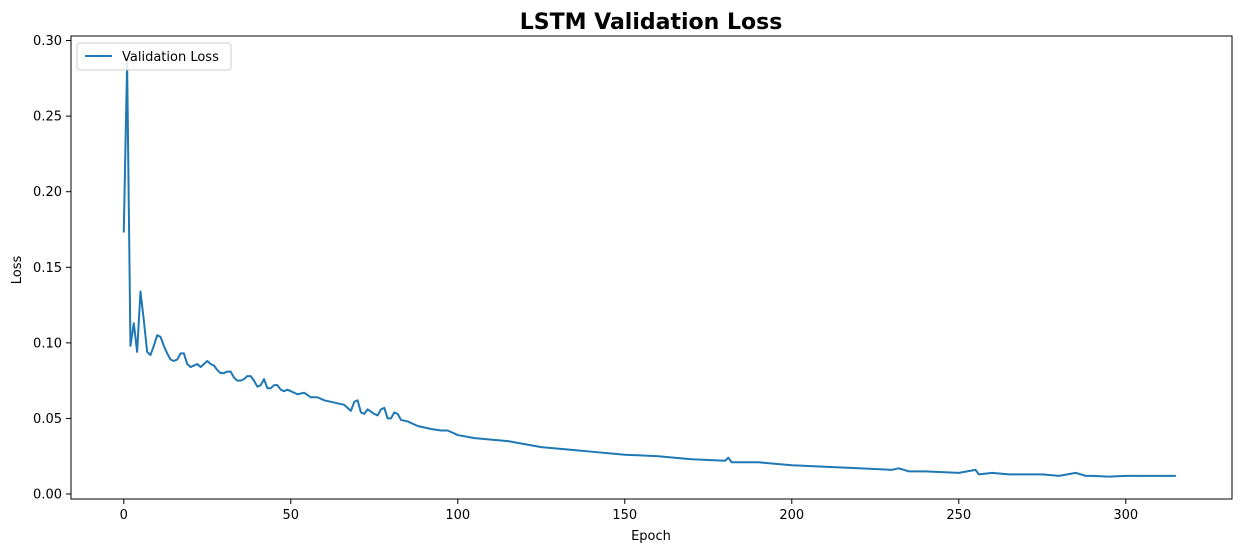 Image resolution: width=1242 pixels, height=552 pixels. I want to click on y-tick-label: 0.05, so click(47, 419).